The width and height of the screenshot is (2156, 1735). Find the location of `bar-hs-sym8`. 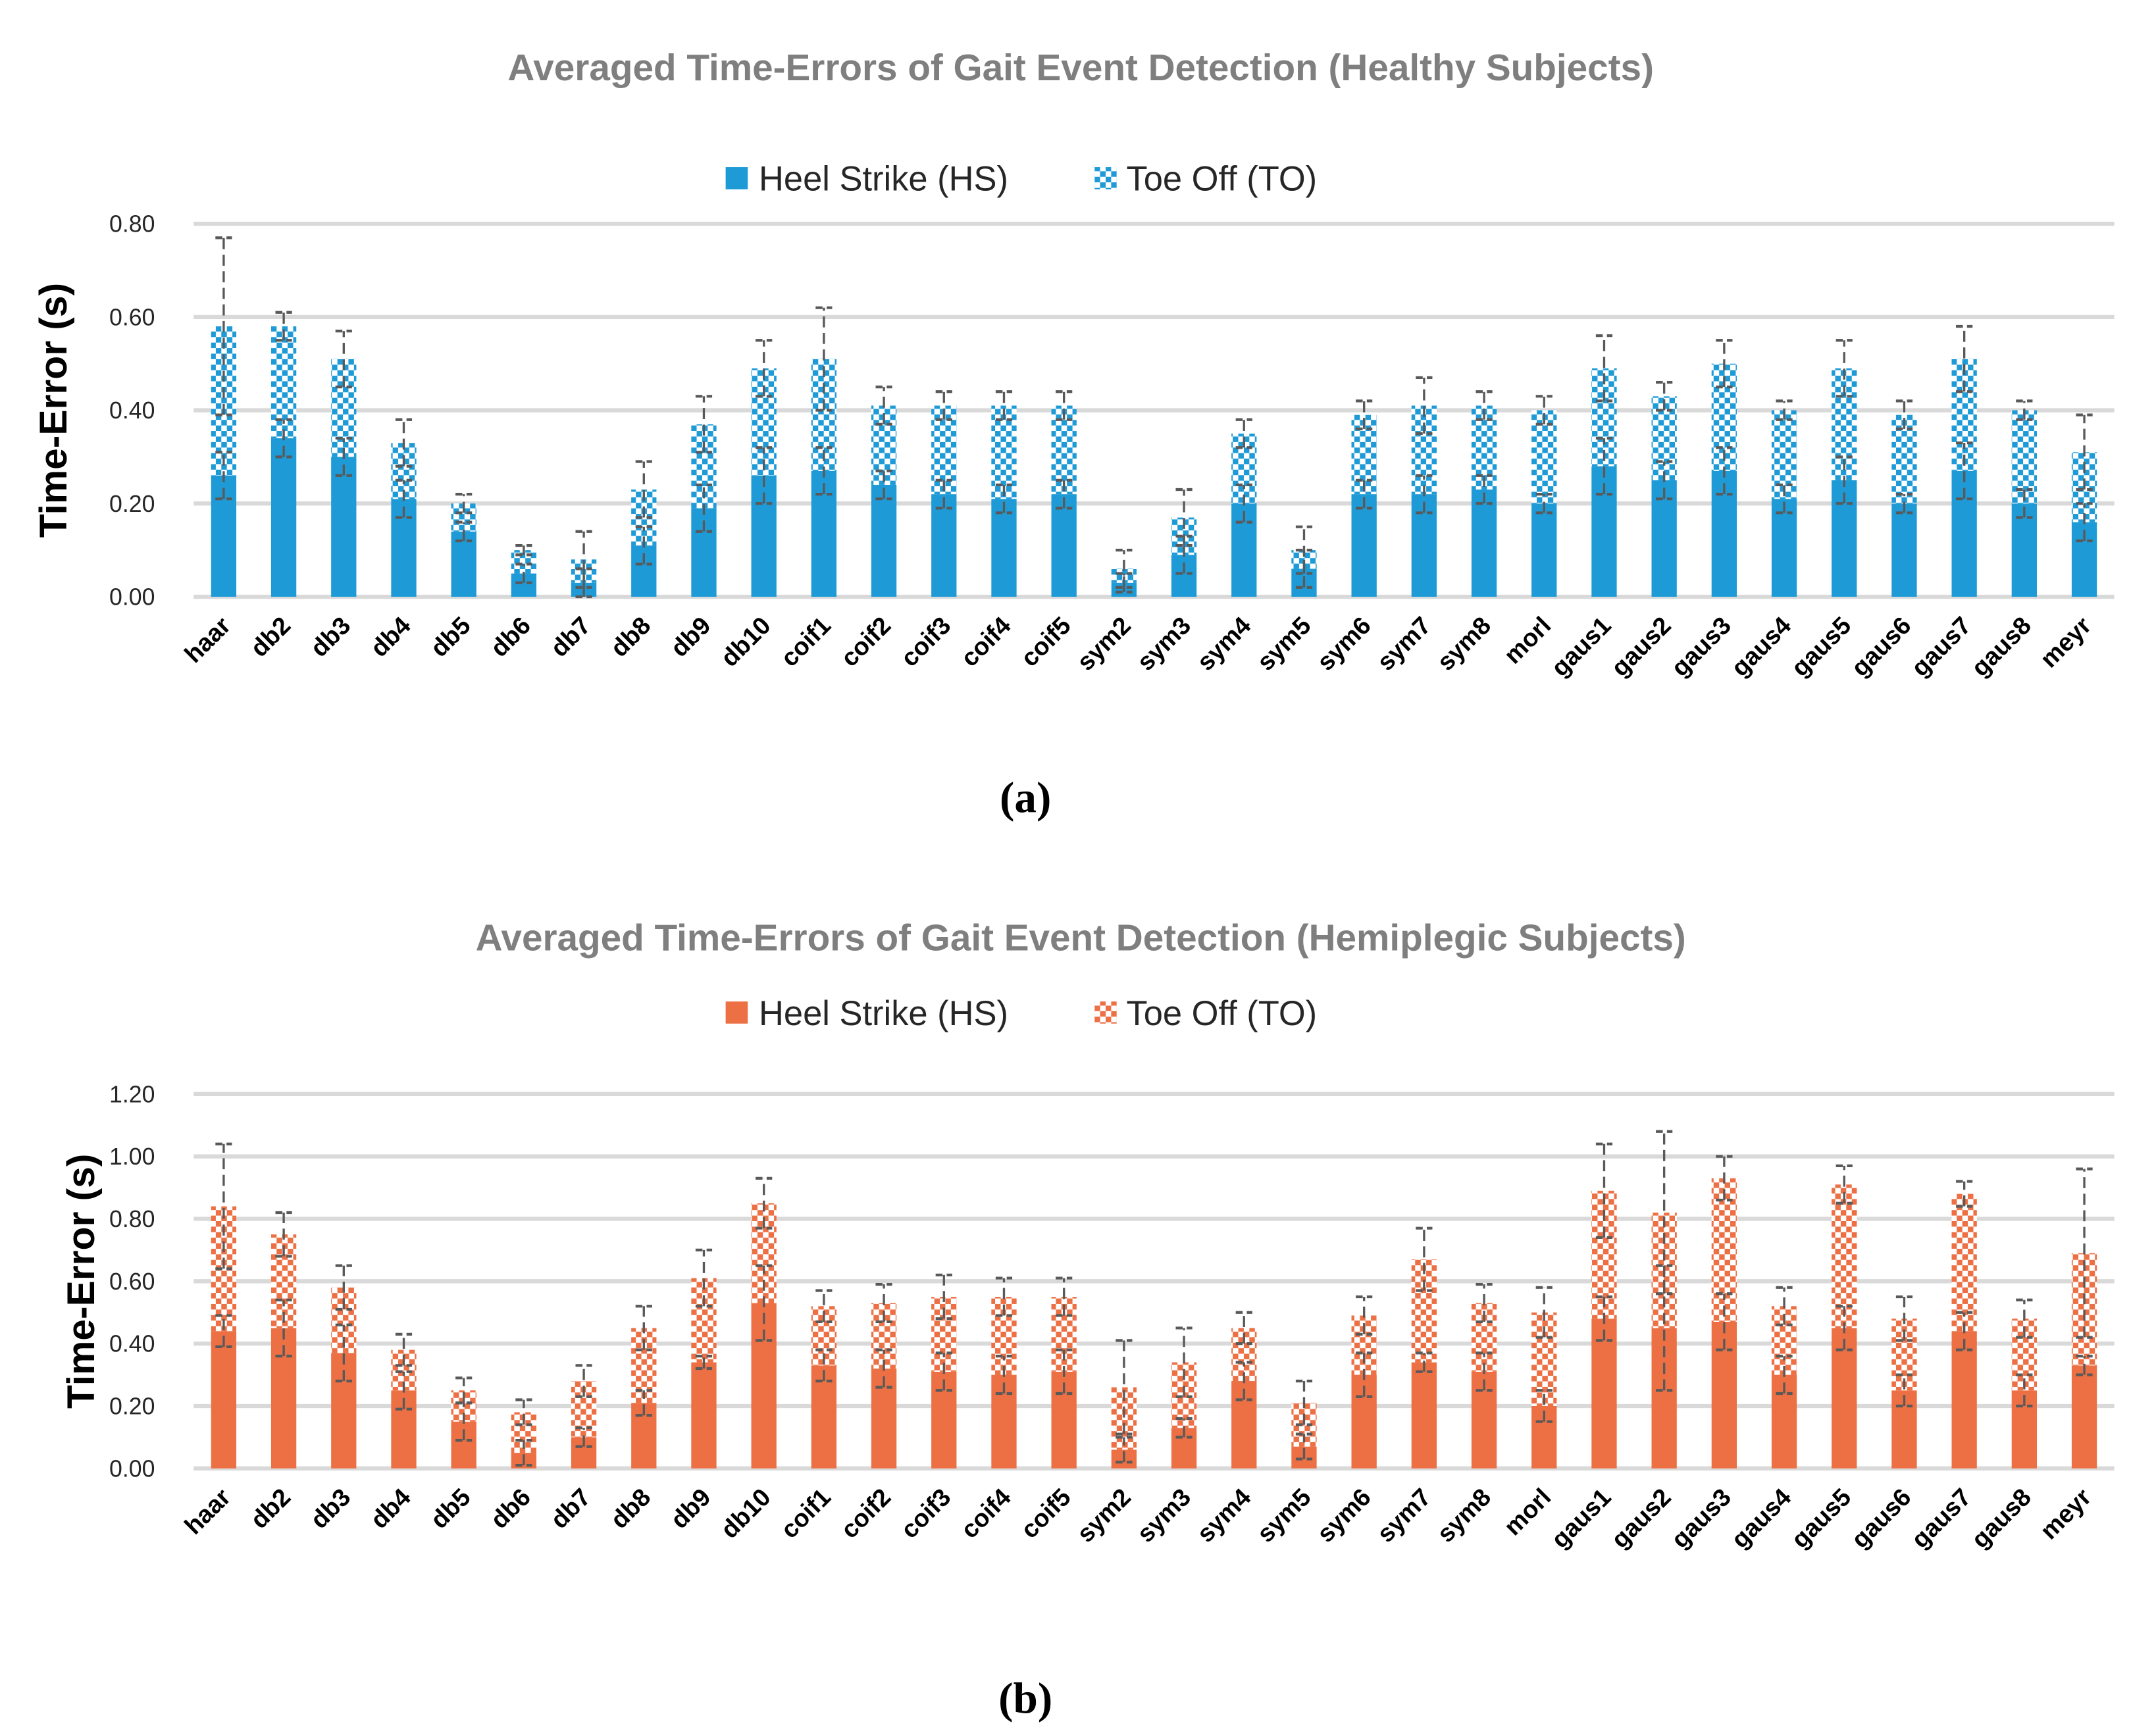

bar-hs-sym8 is located at coordinates (1484, 543).